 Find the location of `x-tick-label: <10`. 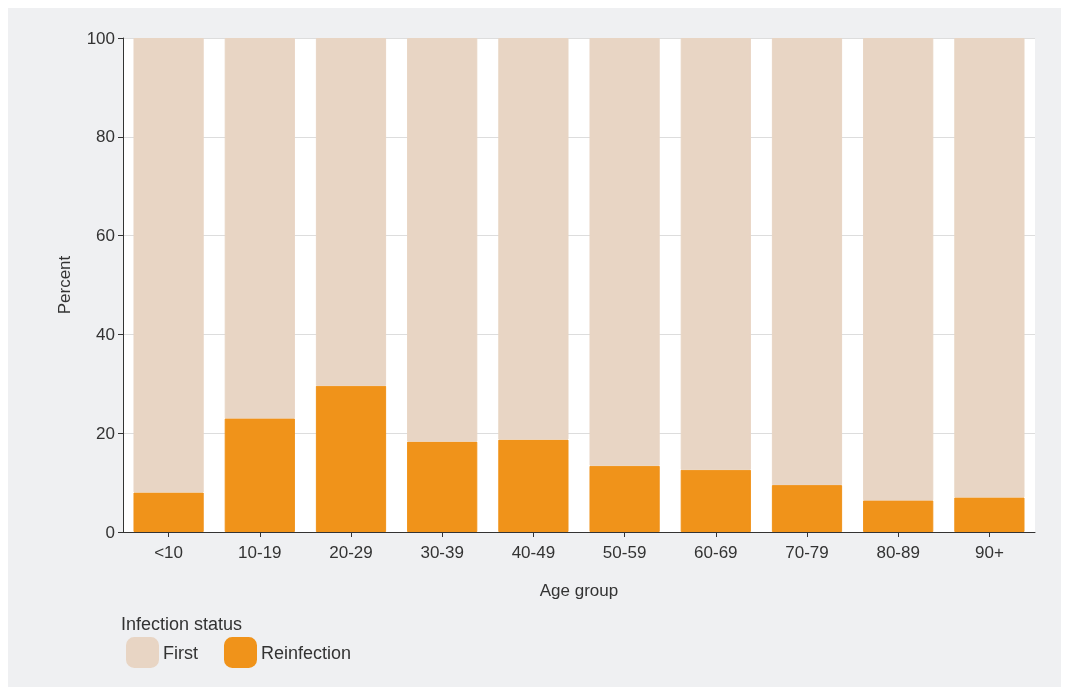

x-tick-label: <10 is located at coordinates (169, 552).